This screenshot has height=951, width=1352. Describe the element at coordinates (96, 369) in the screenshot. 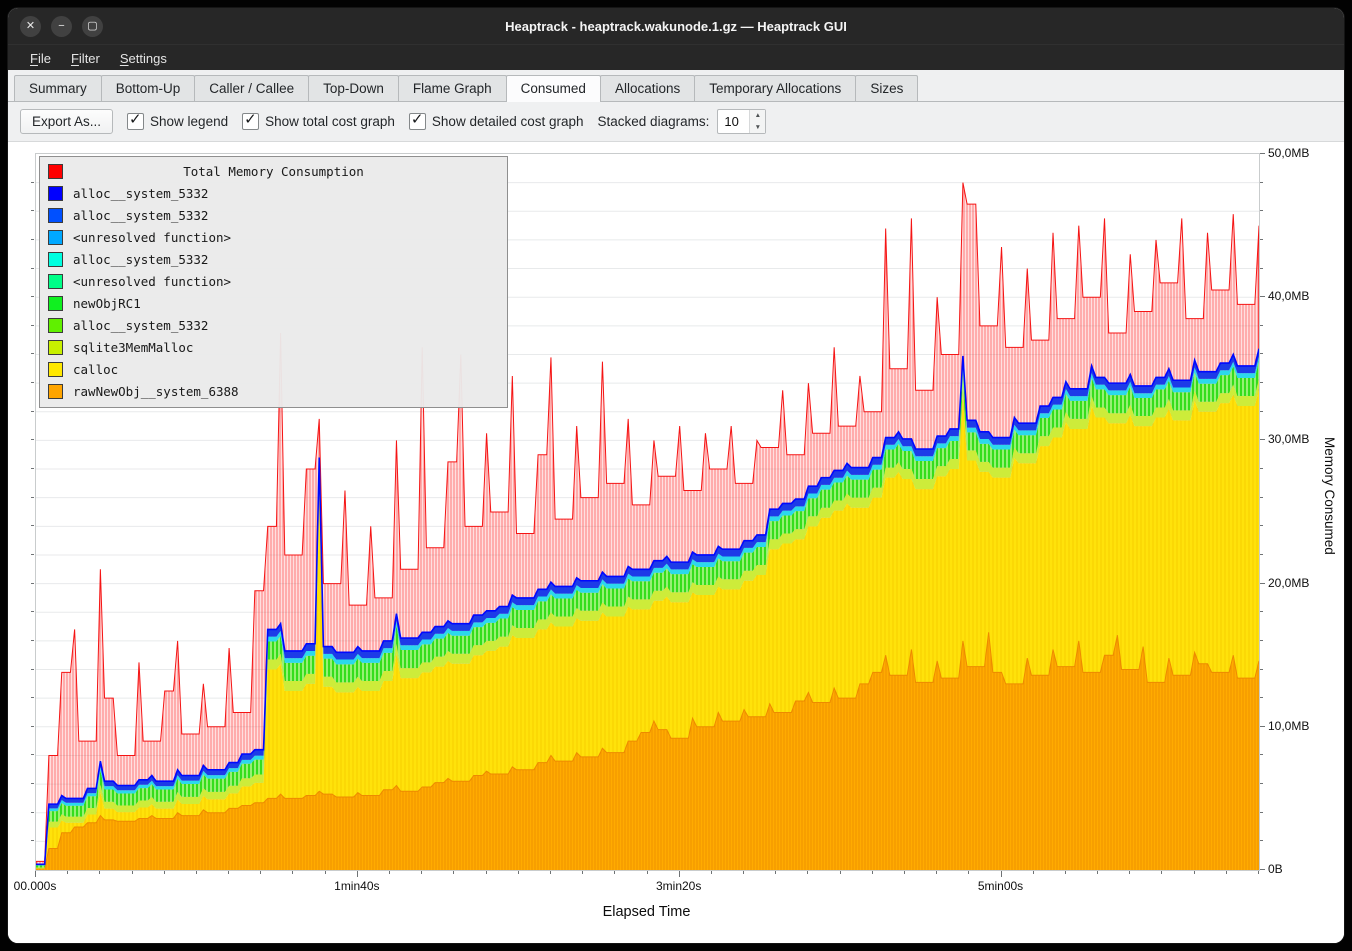

I see `legend-item-label: calloc` at that location.